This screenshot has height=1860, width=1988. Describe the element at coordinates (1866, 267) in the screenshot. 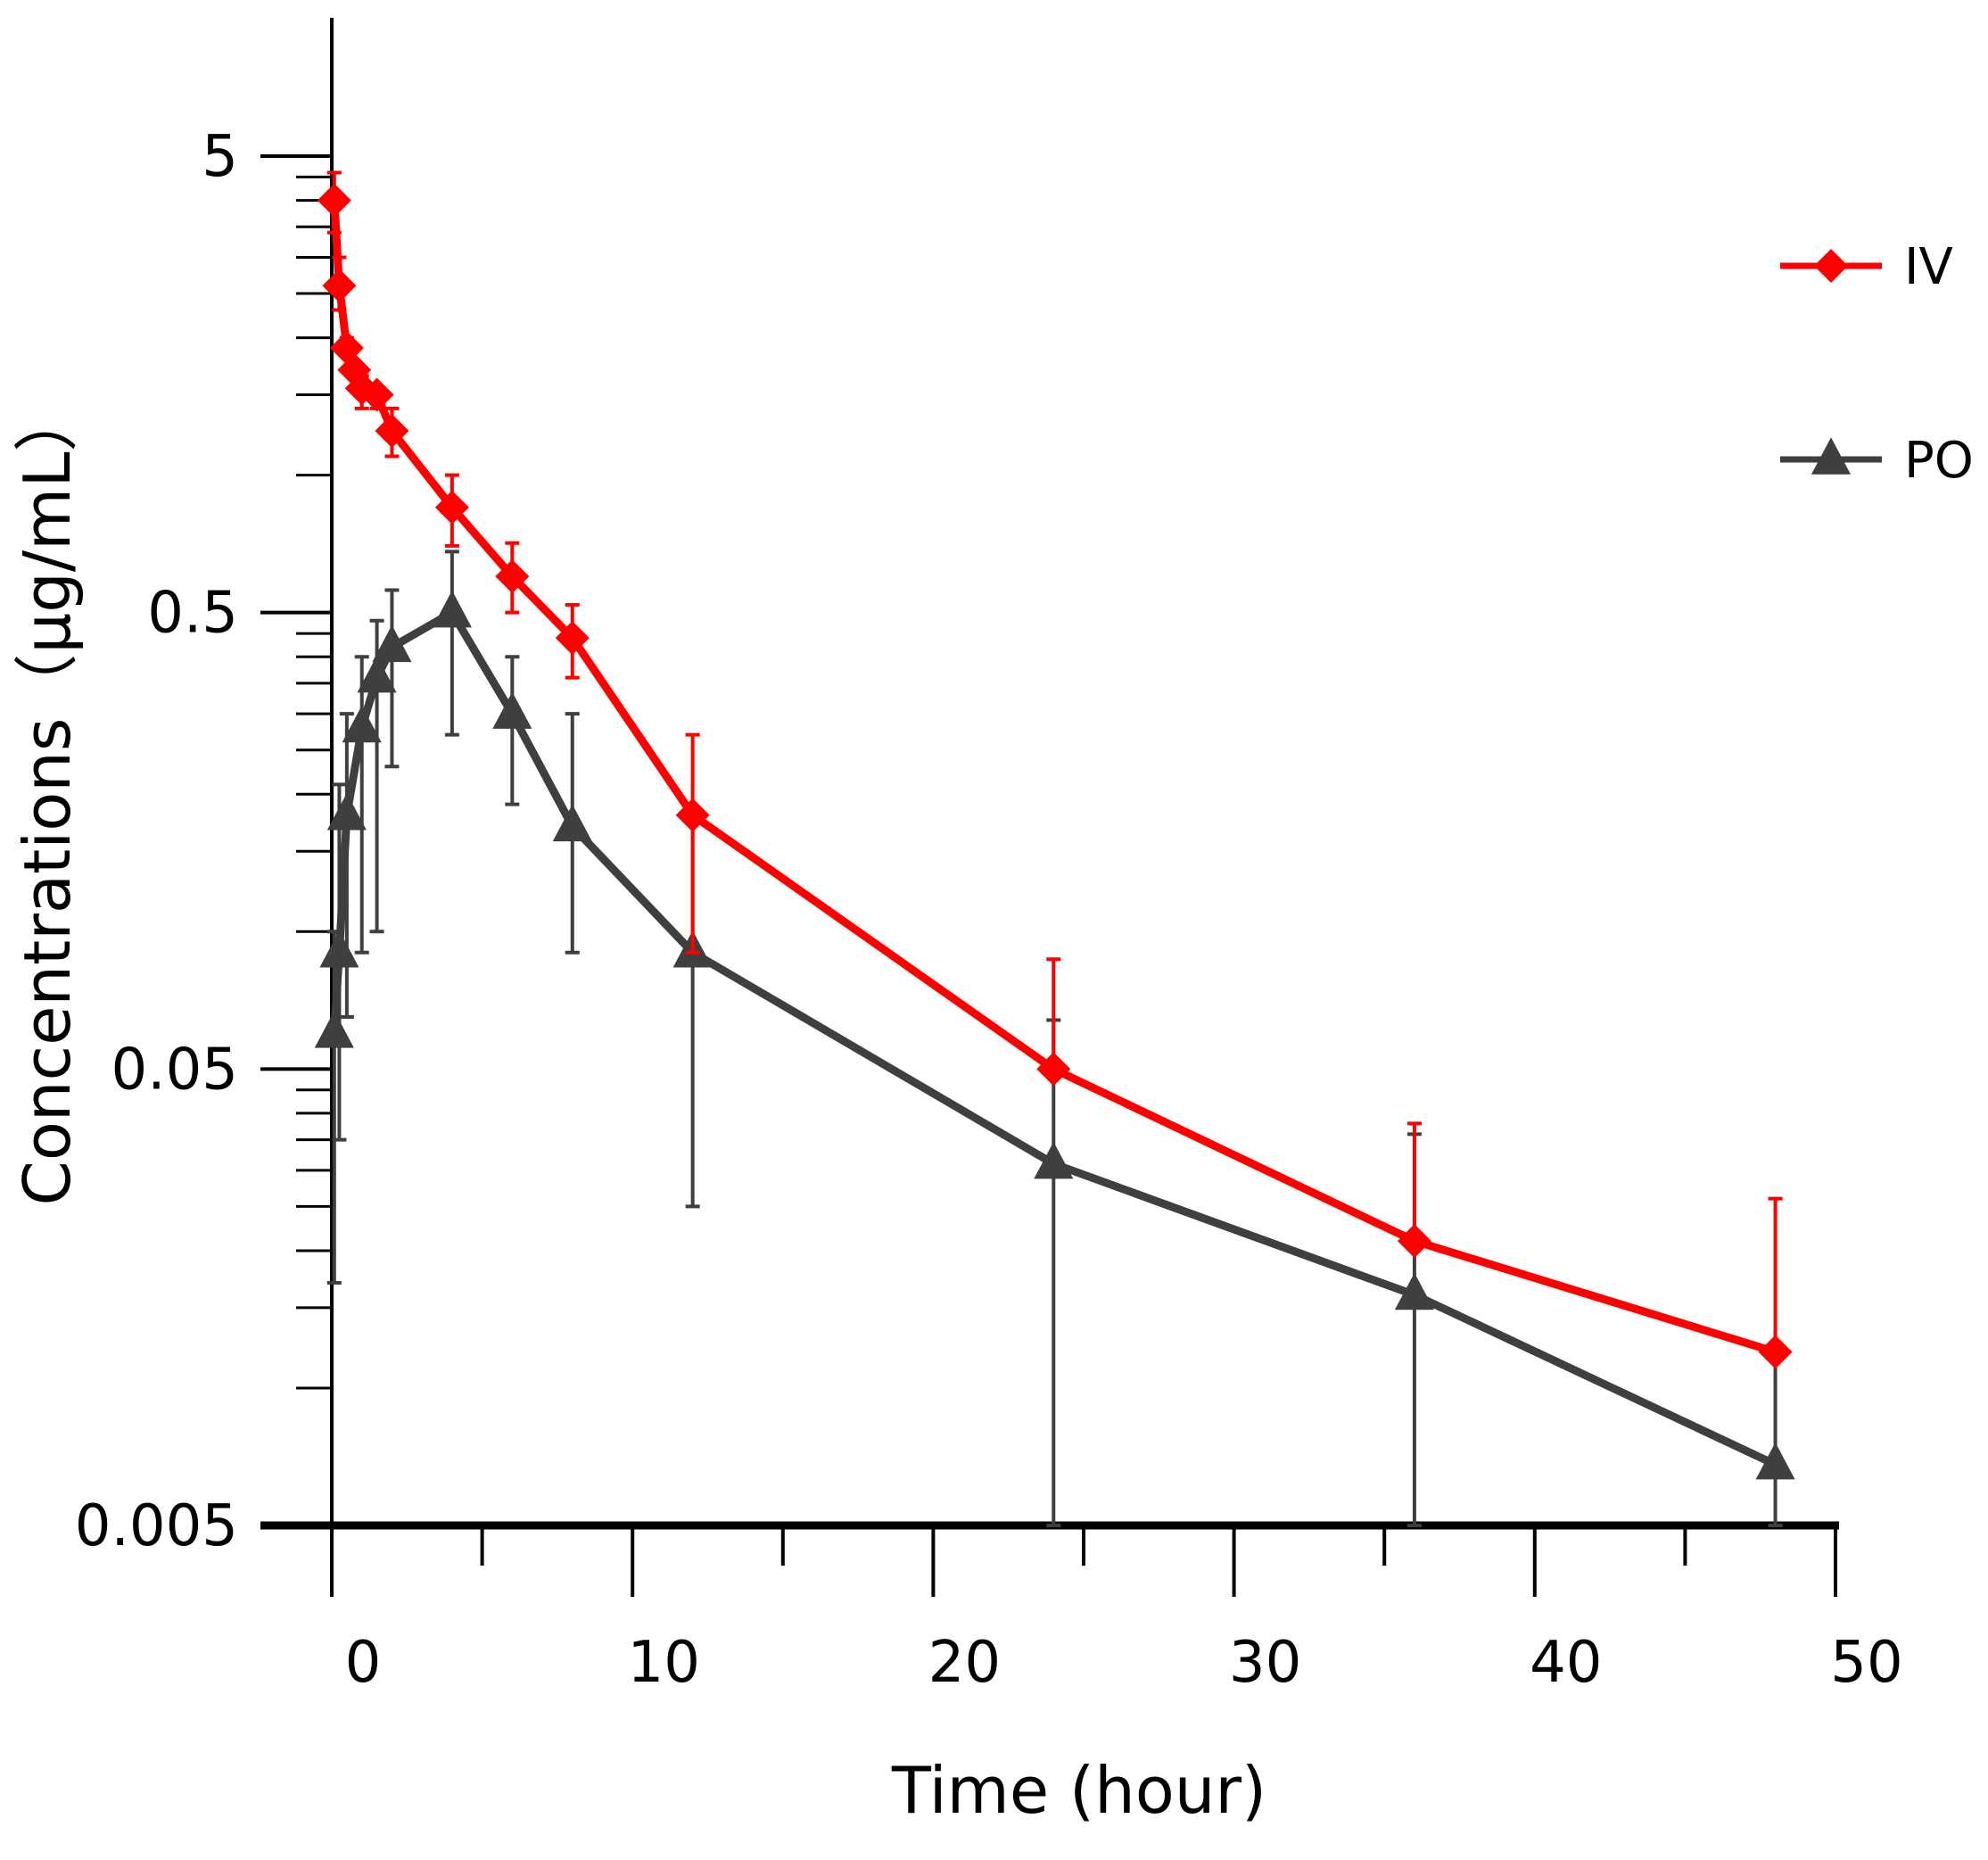

I see `legend-item-iv: IV` at that location.